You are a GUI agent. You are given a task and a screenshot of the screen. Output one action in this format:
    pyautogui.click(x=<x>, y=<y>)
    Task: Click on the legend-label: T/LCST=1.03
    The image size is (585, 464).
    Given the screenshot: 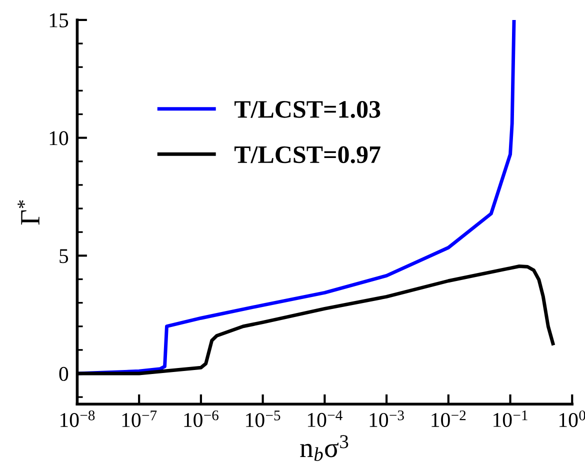 What is the action you would take?
    pyautogui.click(x=307, y=109)
    